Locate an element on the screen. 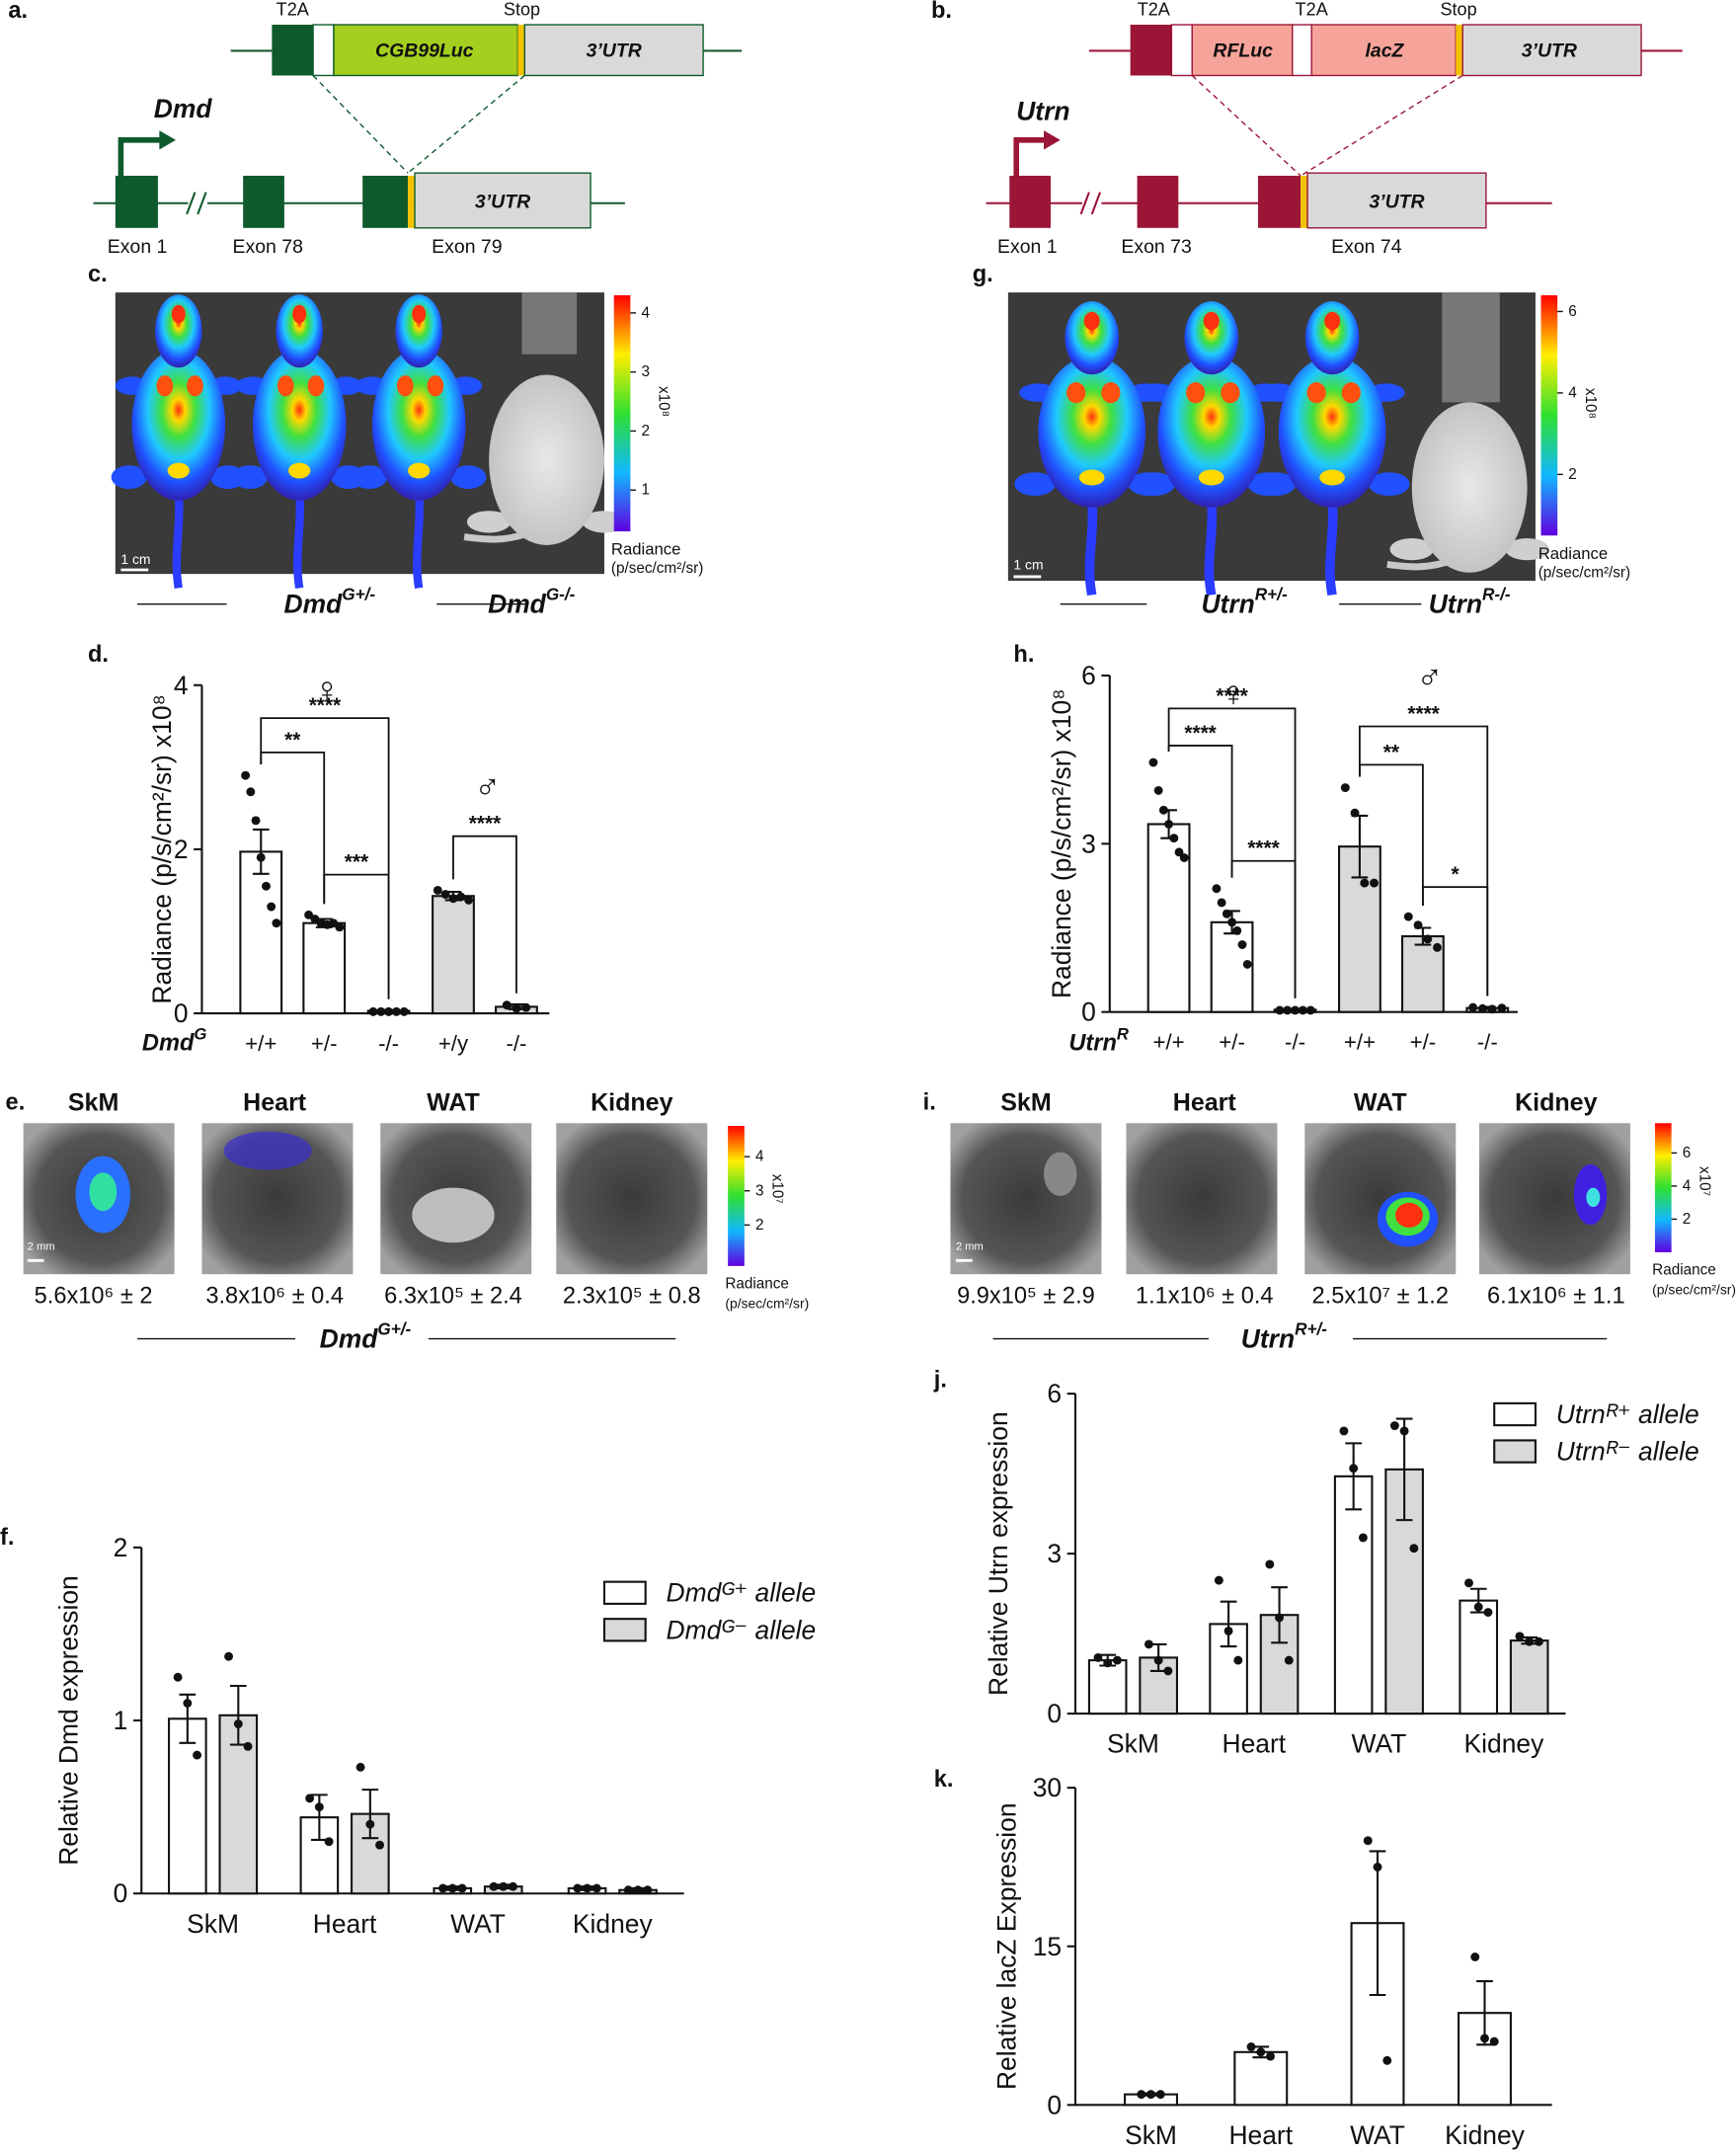 Image resolution: width=1736 pixels, height=2153 pixels. x-tick-label: WAT is located at coordinates (1379, 1744).